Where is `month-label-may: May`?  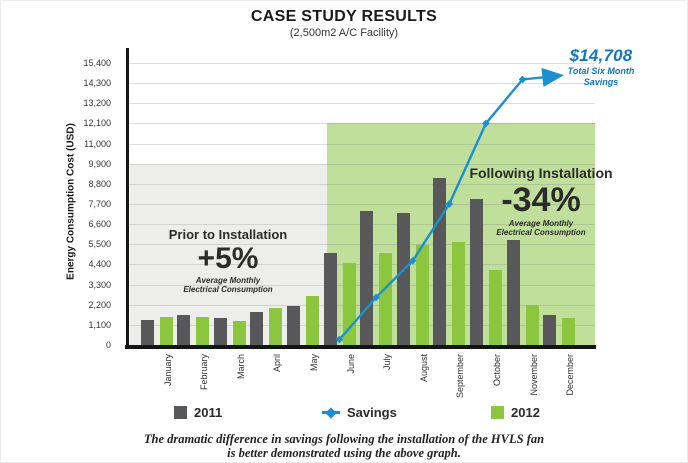 month-label-may: May is located at coordinates (313, 363).